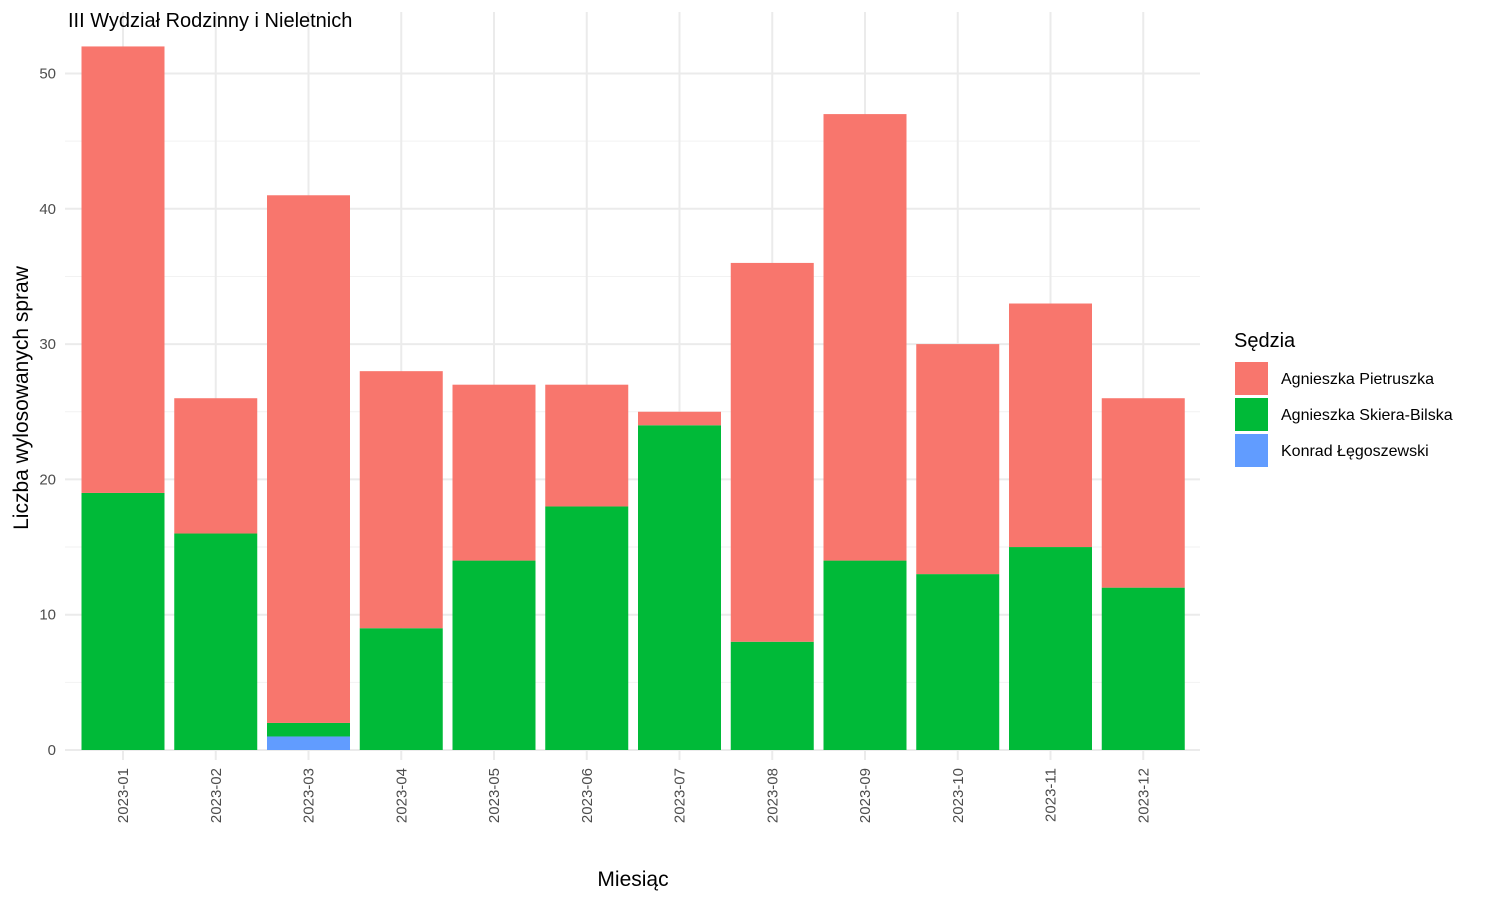 The image size is (1500, 900). I want to click on x-tick-label: 2023-08, so click(772, 795).